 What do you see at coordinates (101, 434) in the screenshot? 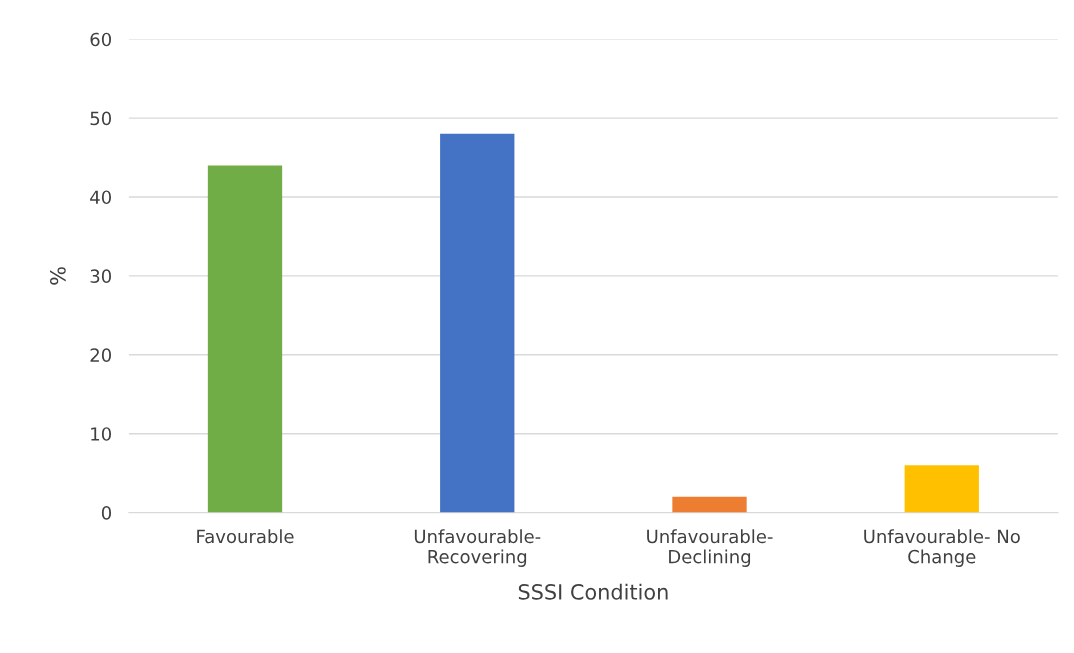
I see `y-tick-label: 10` at bounding box center [101, 434].